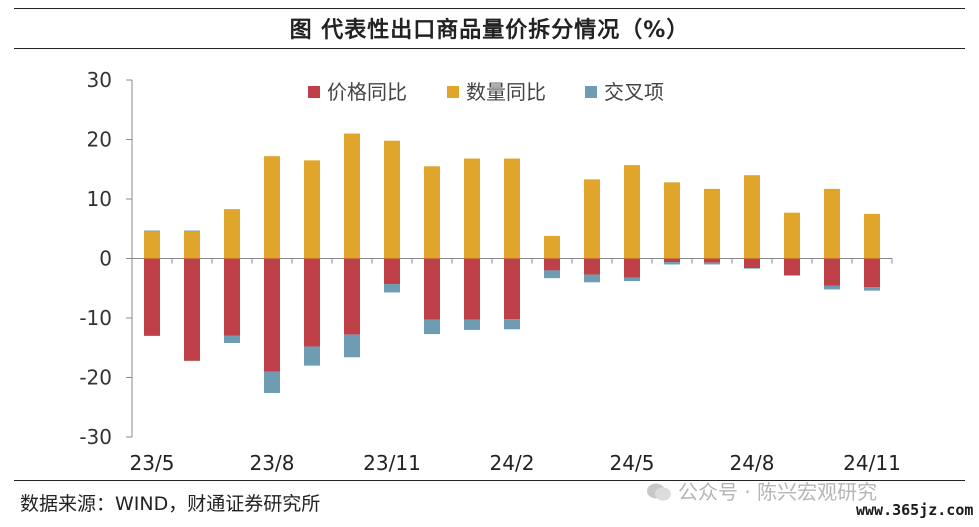 The width and height of the screenshot is (979, 527). Describe the element at coordinates (367, 92) in the screenshot. I see `legend-label: 价格同比` at that location.